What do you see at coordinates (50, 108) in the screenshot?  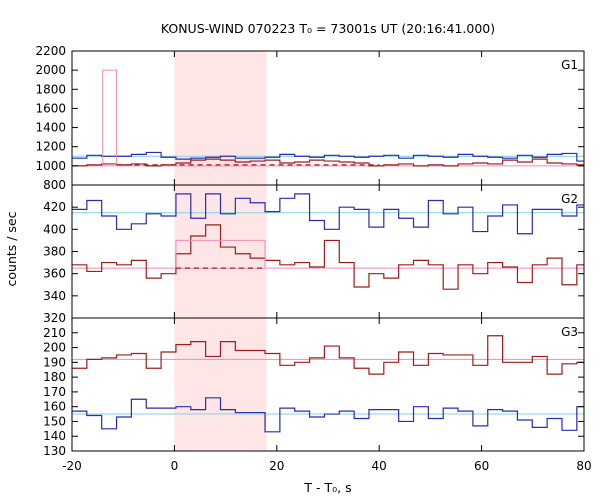 I see `y-tick-label: 1600` at bounding box center [50, 108].